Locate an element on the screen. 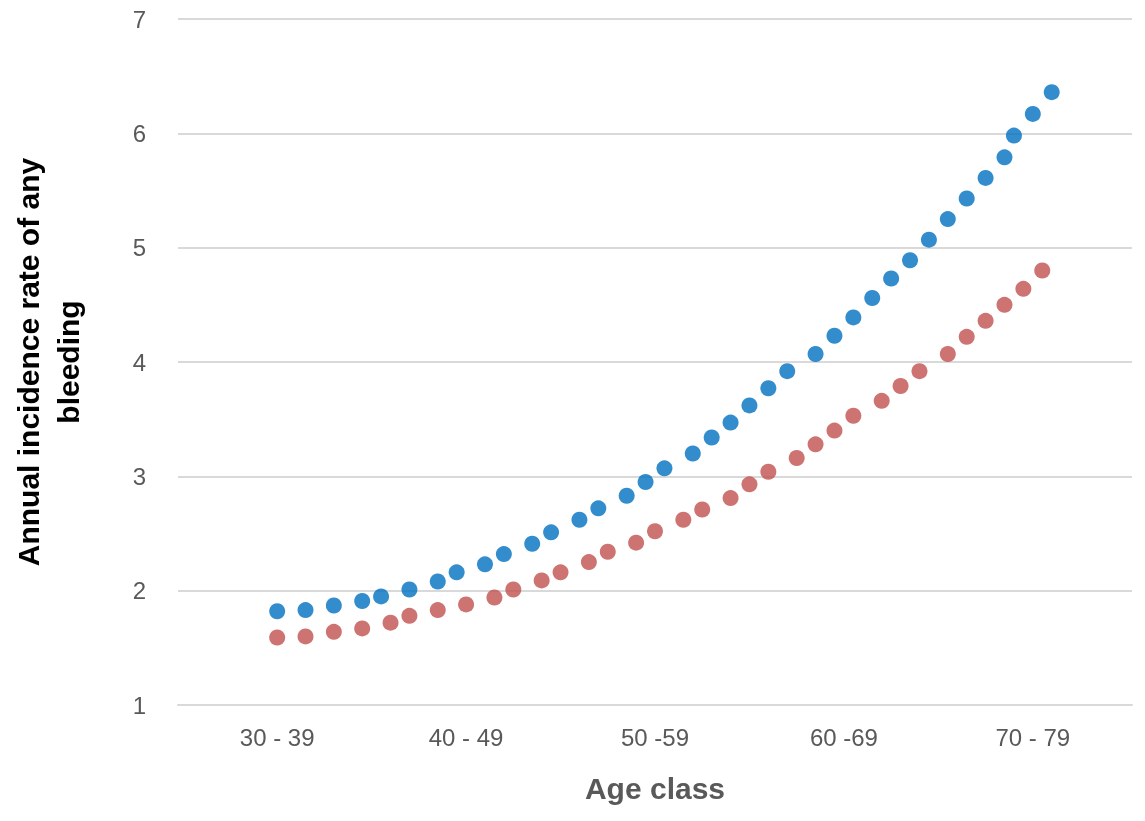  x-tick-label: 30 - 39 is located at coordinates (277, 737).